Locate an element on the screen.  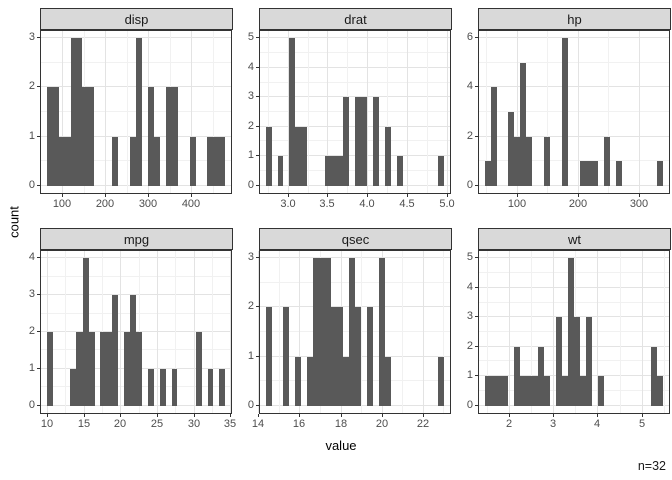
facet-panel-mpg is located at coordinates (136, 332).